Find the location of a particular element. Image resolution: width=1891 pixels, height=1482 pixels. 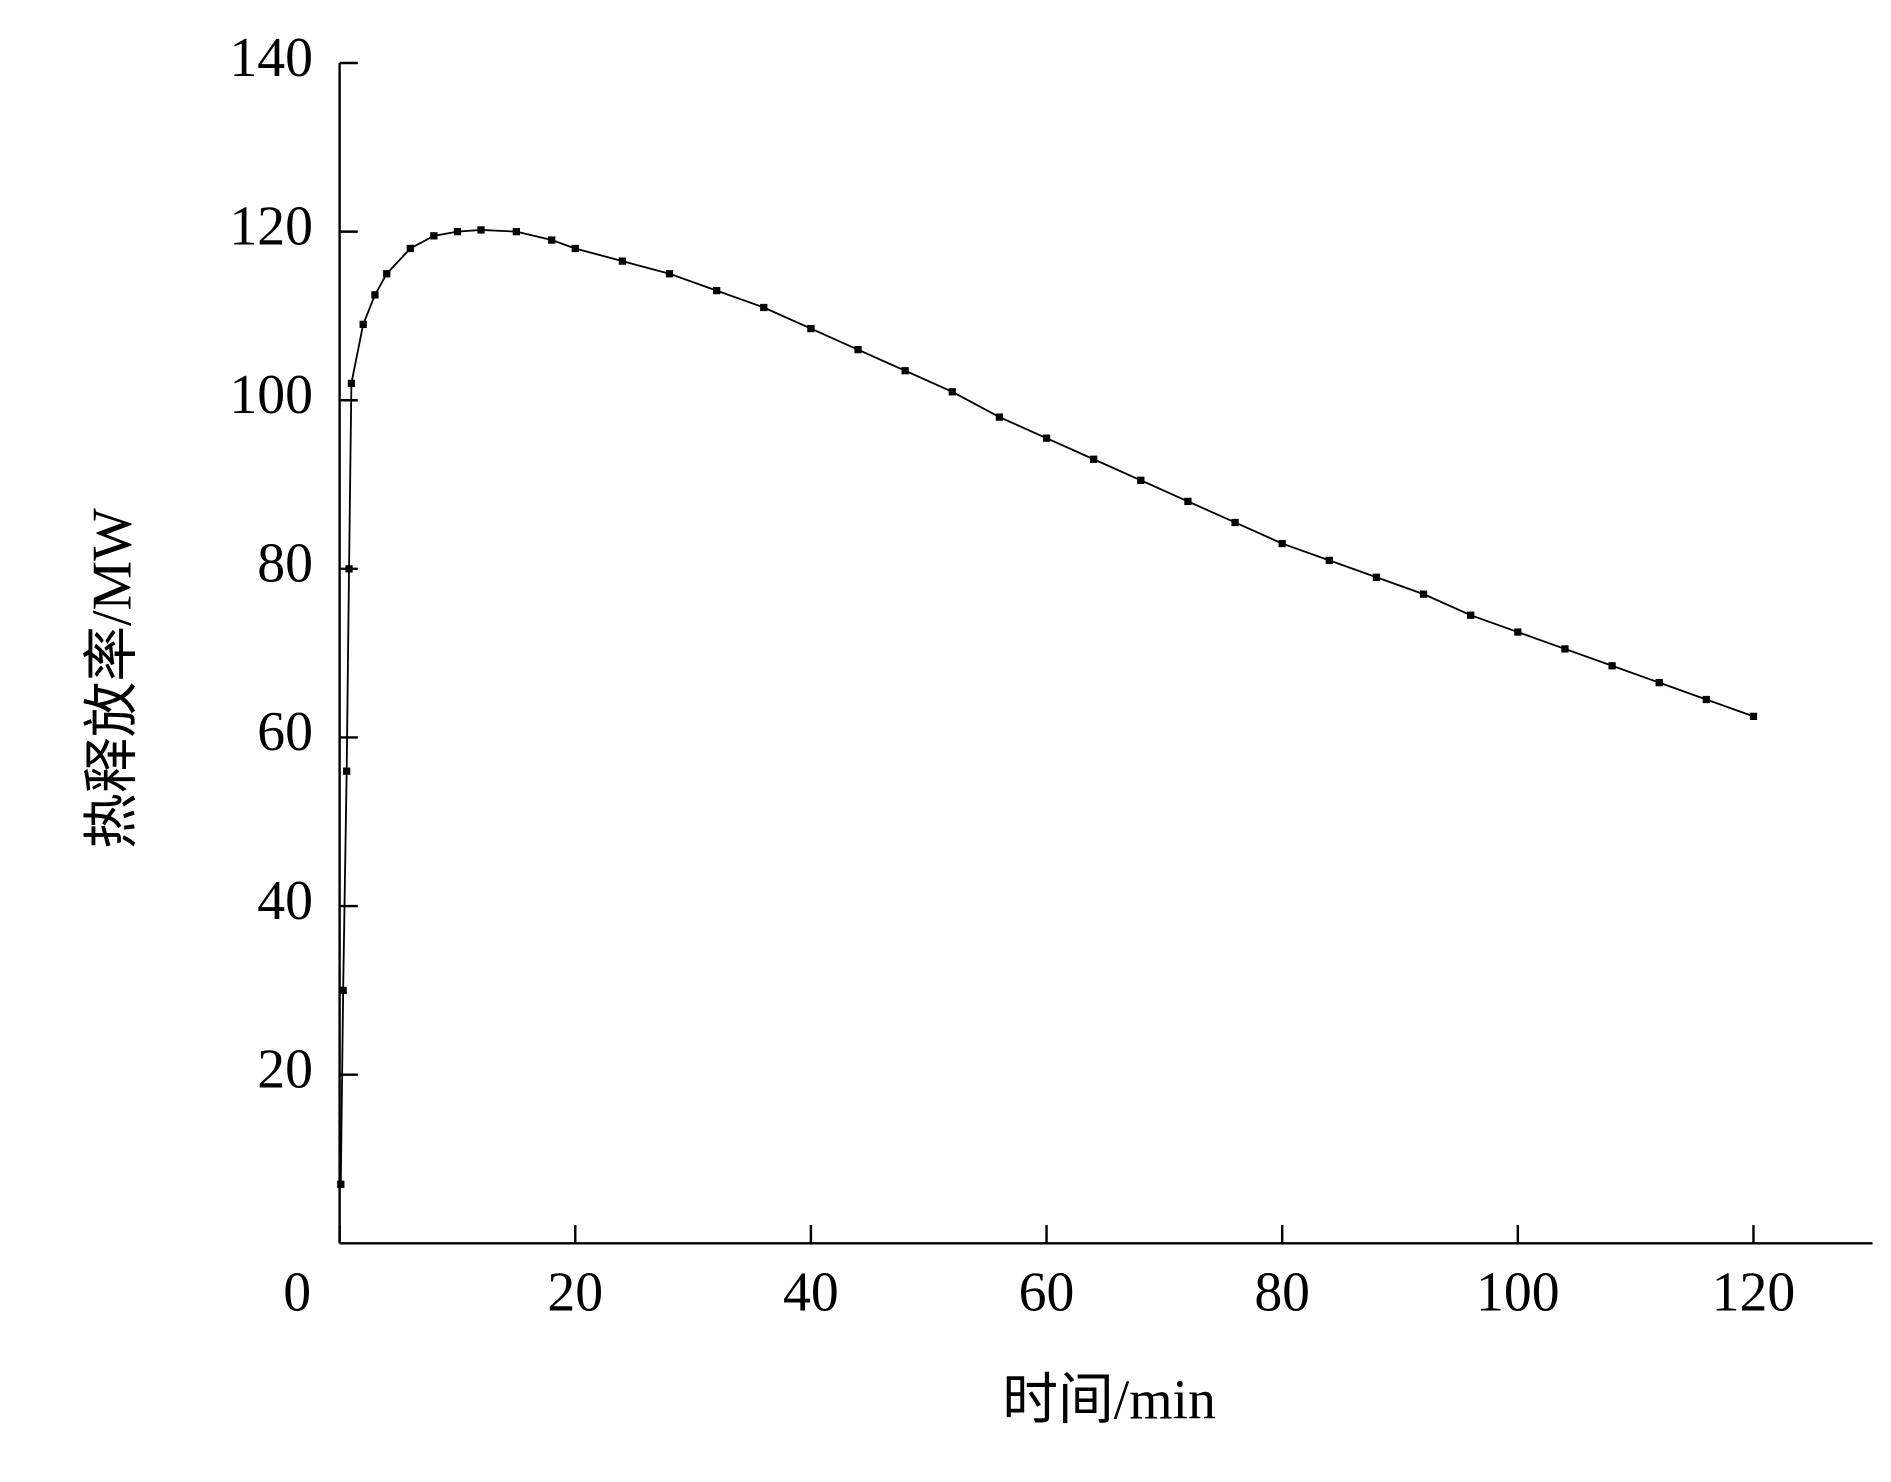

x-tick-label: 0 is located at coordinates (297, 1293).